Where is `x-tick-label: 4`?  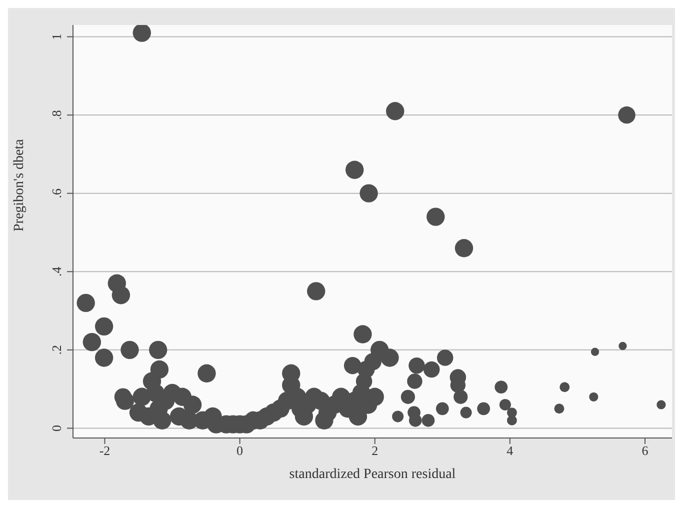
x-tick-label: 4 is located at coordinates (510, 450).